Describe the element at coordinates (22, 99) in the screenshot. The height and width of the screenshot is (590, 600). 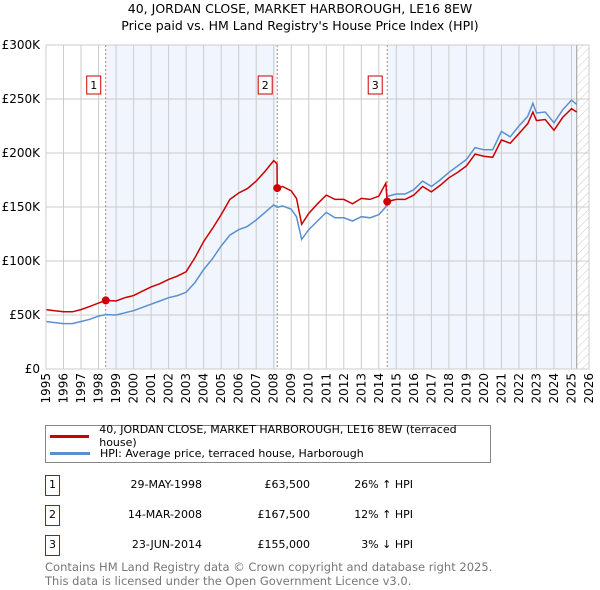
I see `y-tick-label: £250K` at that location.